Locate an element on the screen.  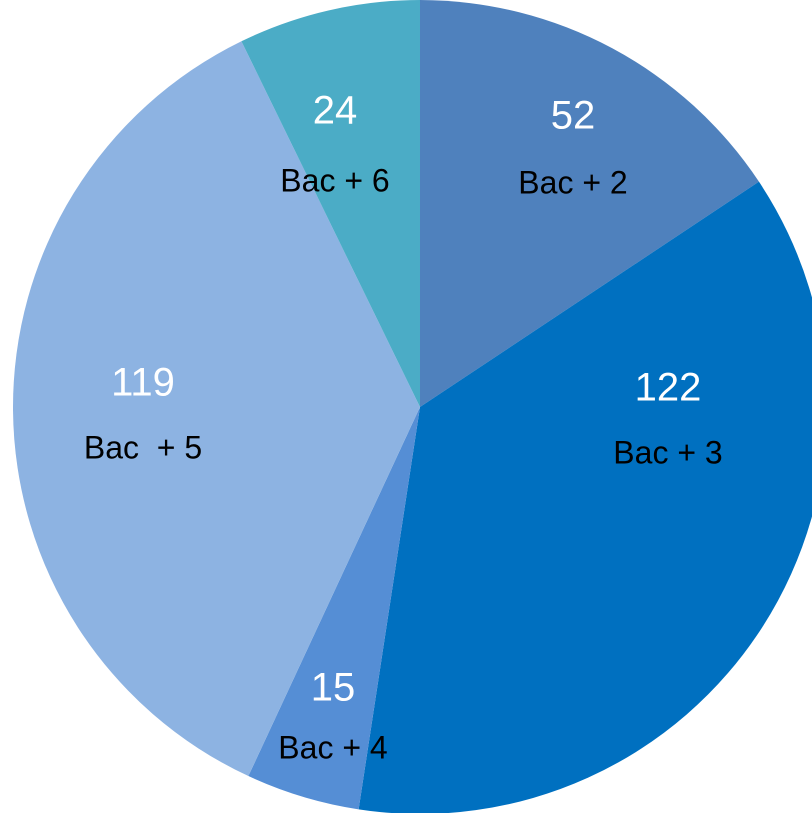
data-label: 119 is located at coordinates (143, 383).